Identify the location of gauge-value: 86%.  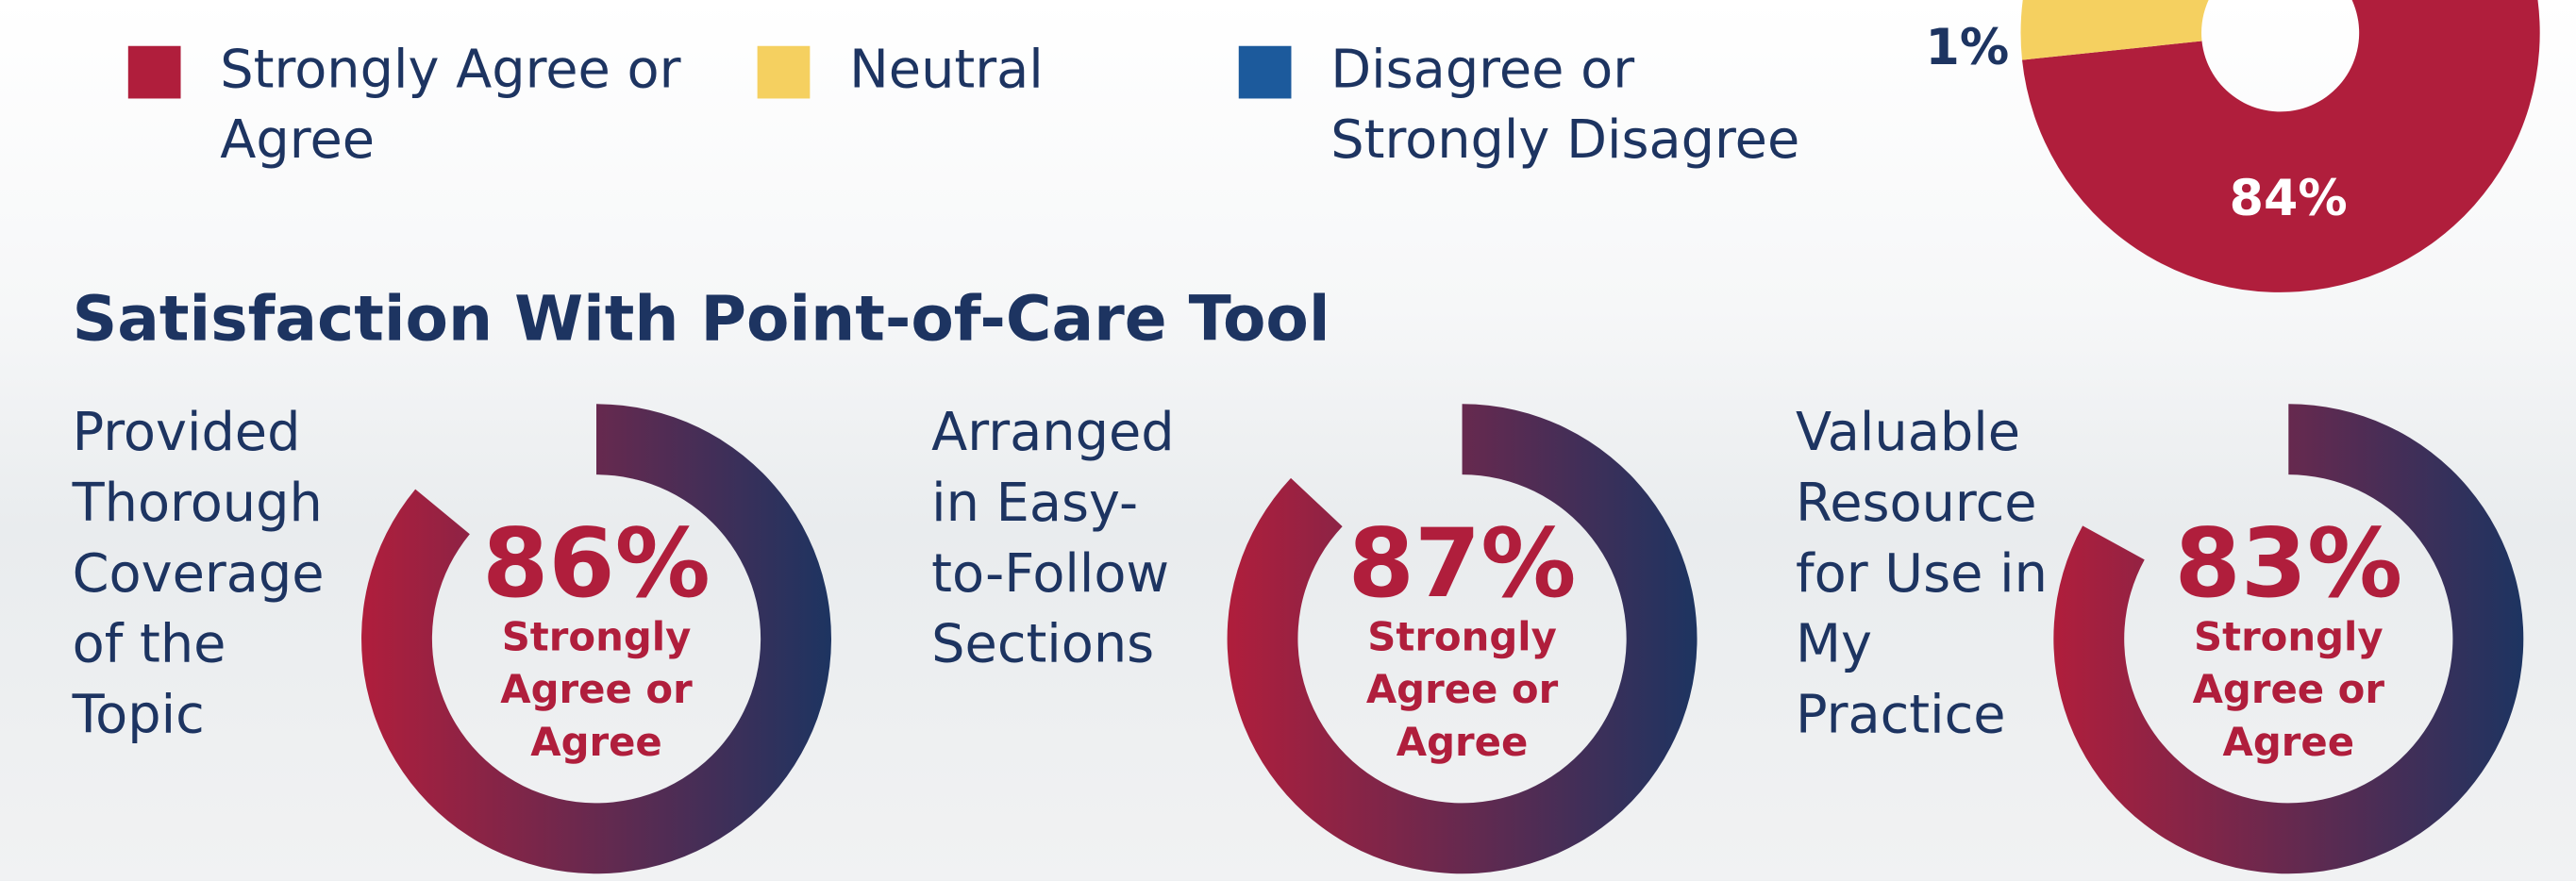
(596, 563).